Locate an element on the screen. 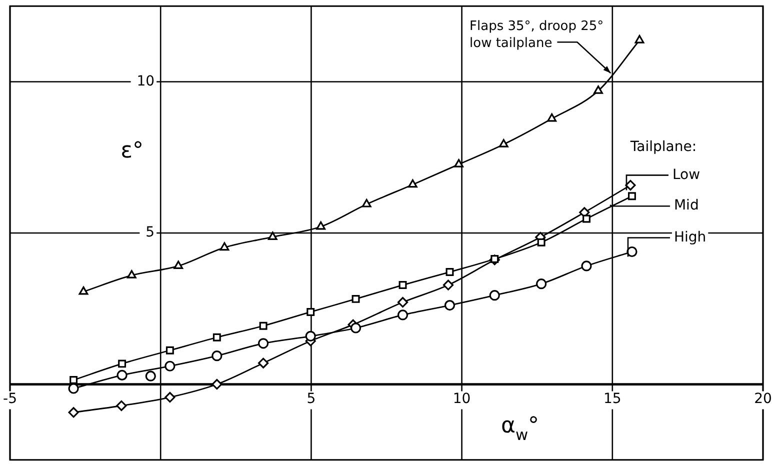 The width and height of the screenshot is (777, 466). x-tick-label: -5 is located at coordinates (10, 398).